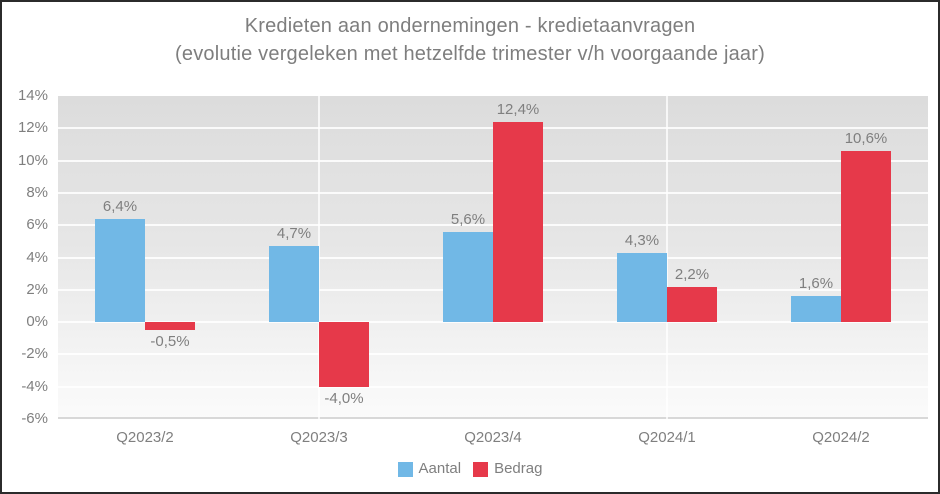 This screenshot has width=940, height=494. I want to click on x-axis-category-label: Q2024/1, so click(667, 437).